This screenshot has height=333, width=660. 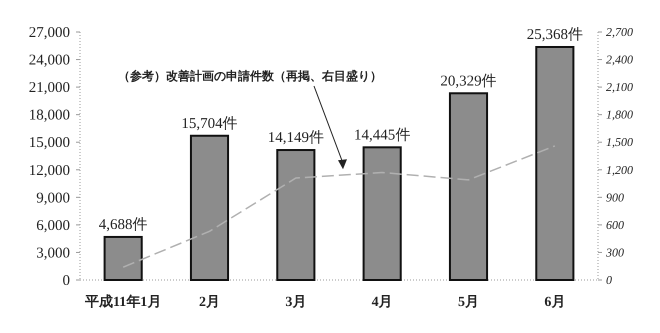 I want to click on data-label: 15,704件, so click(x=209, y=124).